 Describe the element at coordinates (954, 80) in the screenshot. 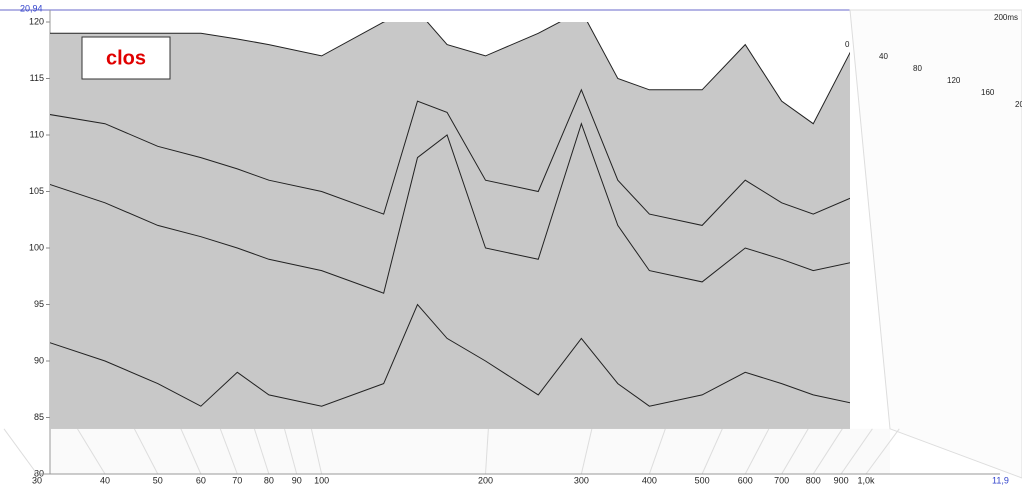

I see `z-tick-label: 120` at that location.